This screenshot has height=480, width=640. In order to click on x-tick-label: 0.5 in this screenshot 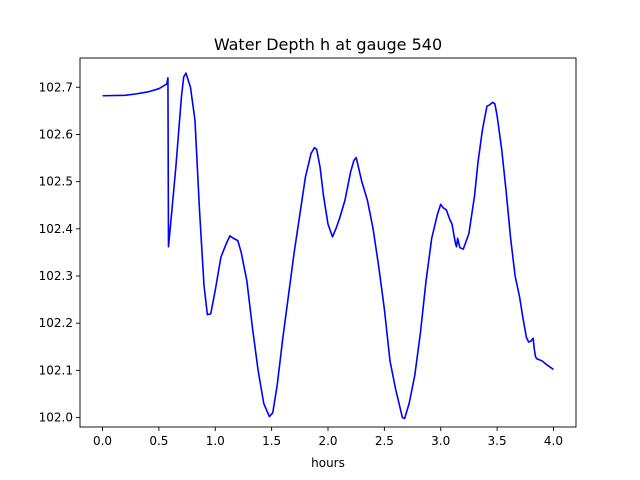, I will do `click(158, 441)`.